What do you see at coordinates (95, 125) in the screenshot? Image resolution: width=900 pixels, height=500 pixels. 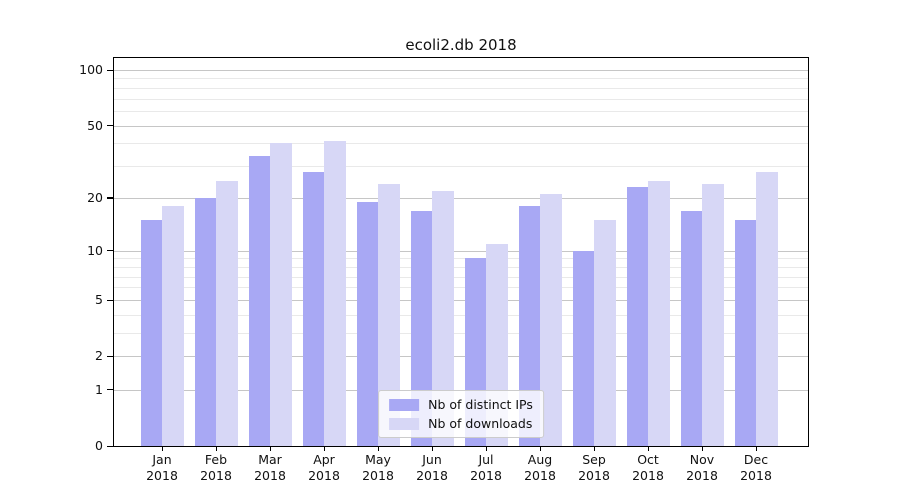 I see `y-tick-label: 50` at bounding box center [95, 125].